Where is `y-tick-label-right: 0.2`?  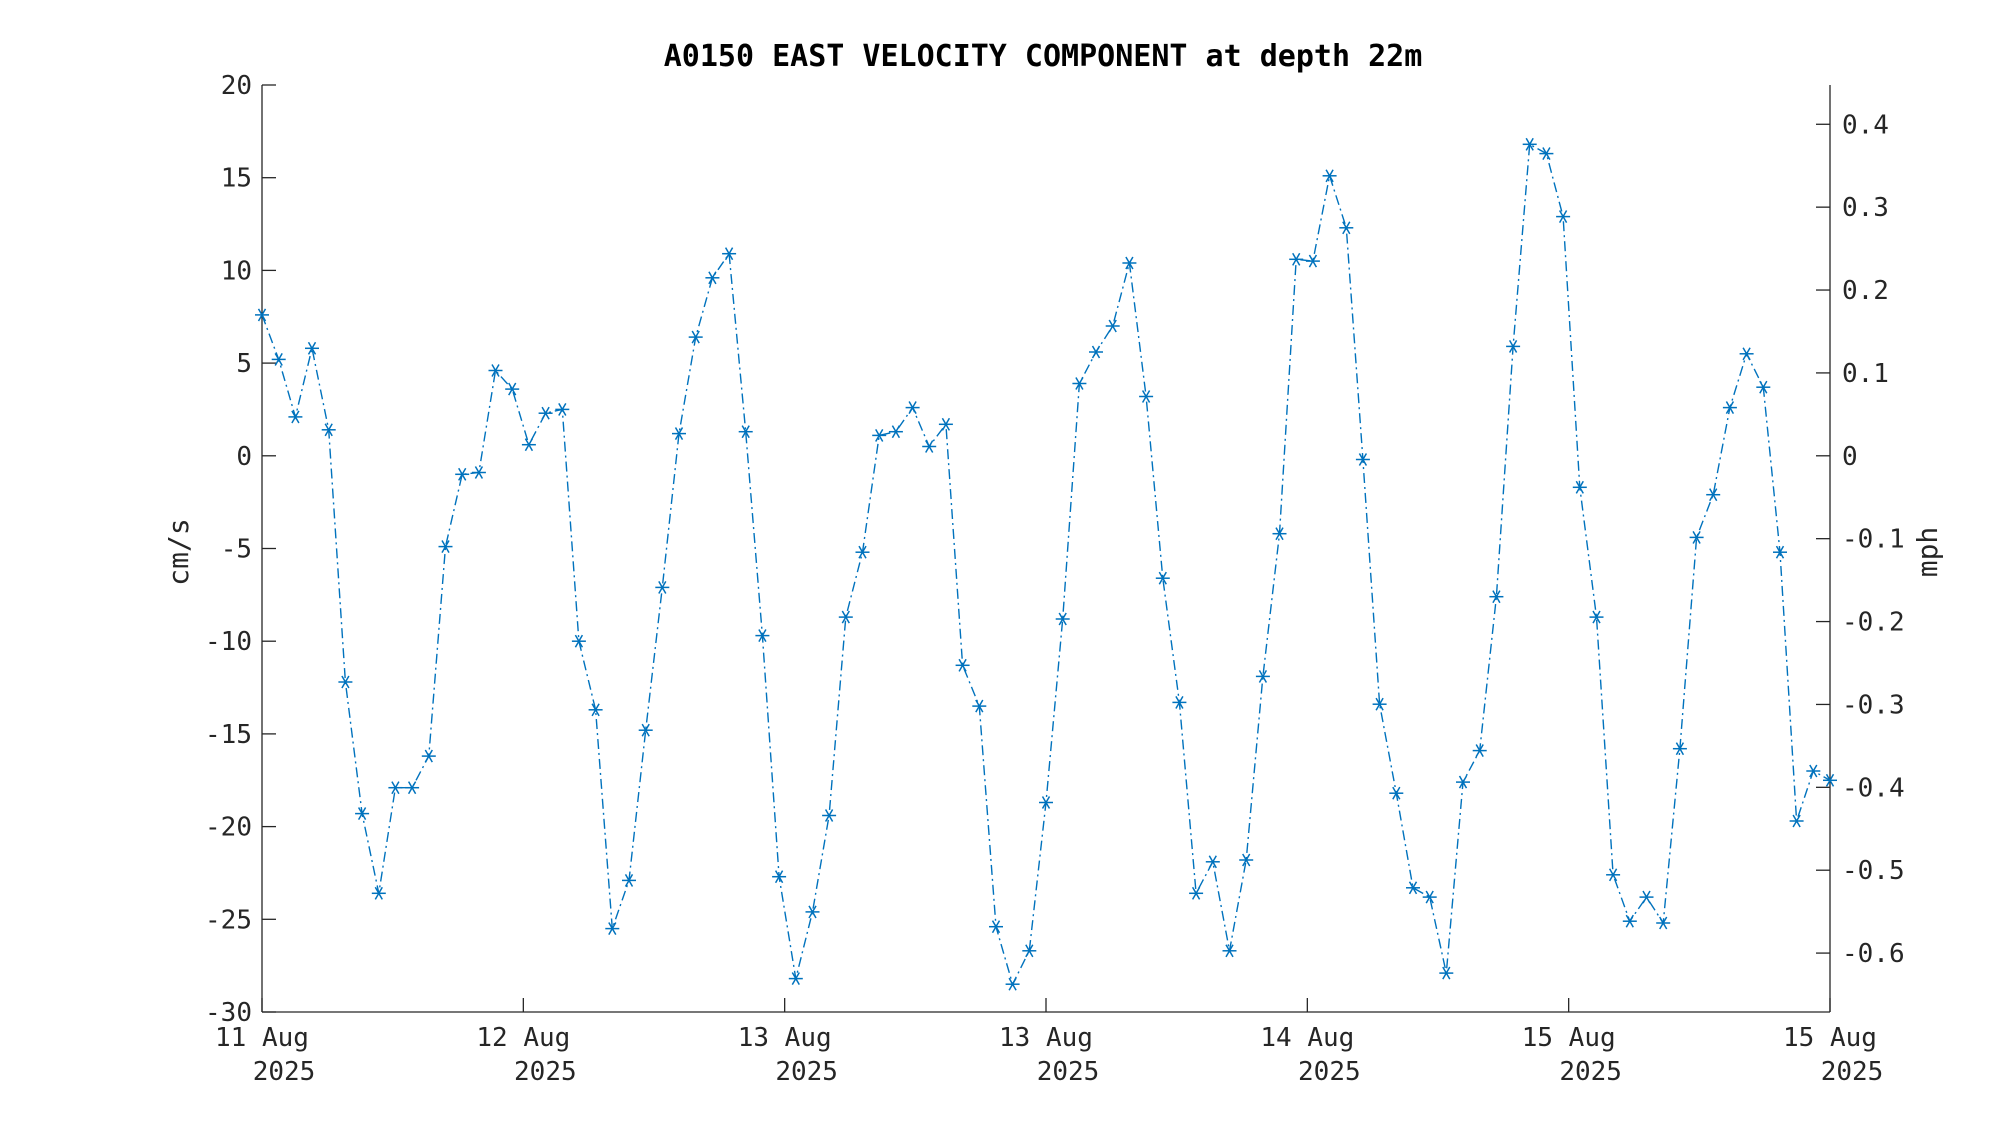
y-tick-label-right: 0.2 is located at coordinates (1865, 291).